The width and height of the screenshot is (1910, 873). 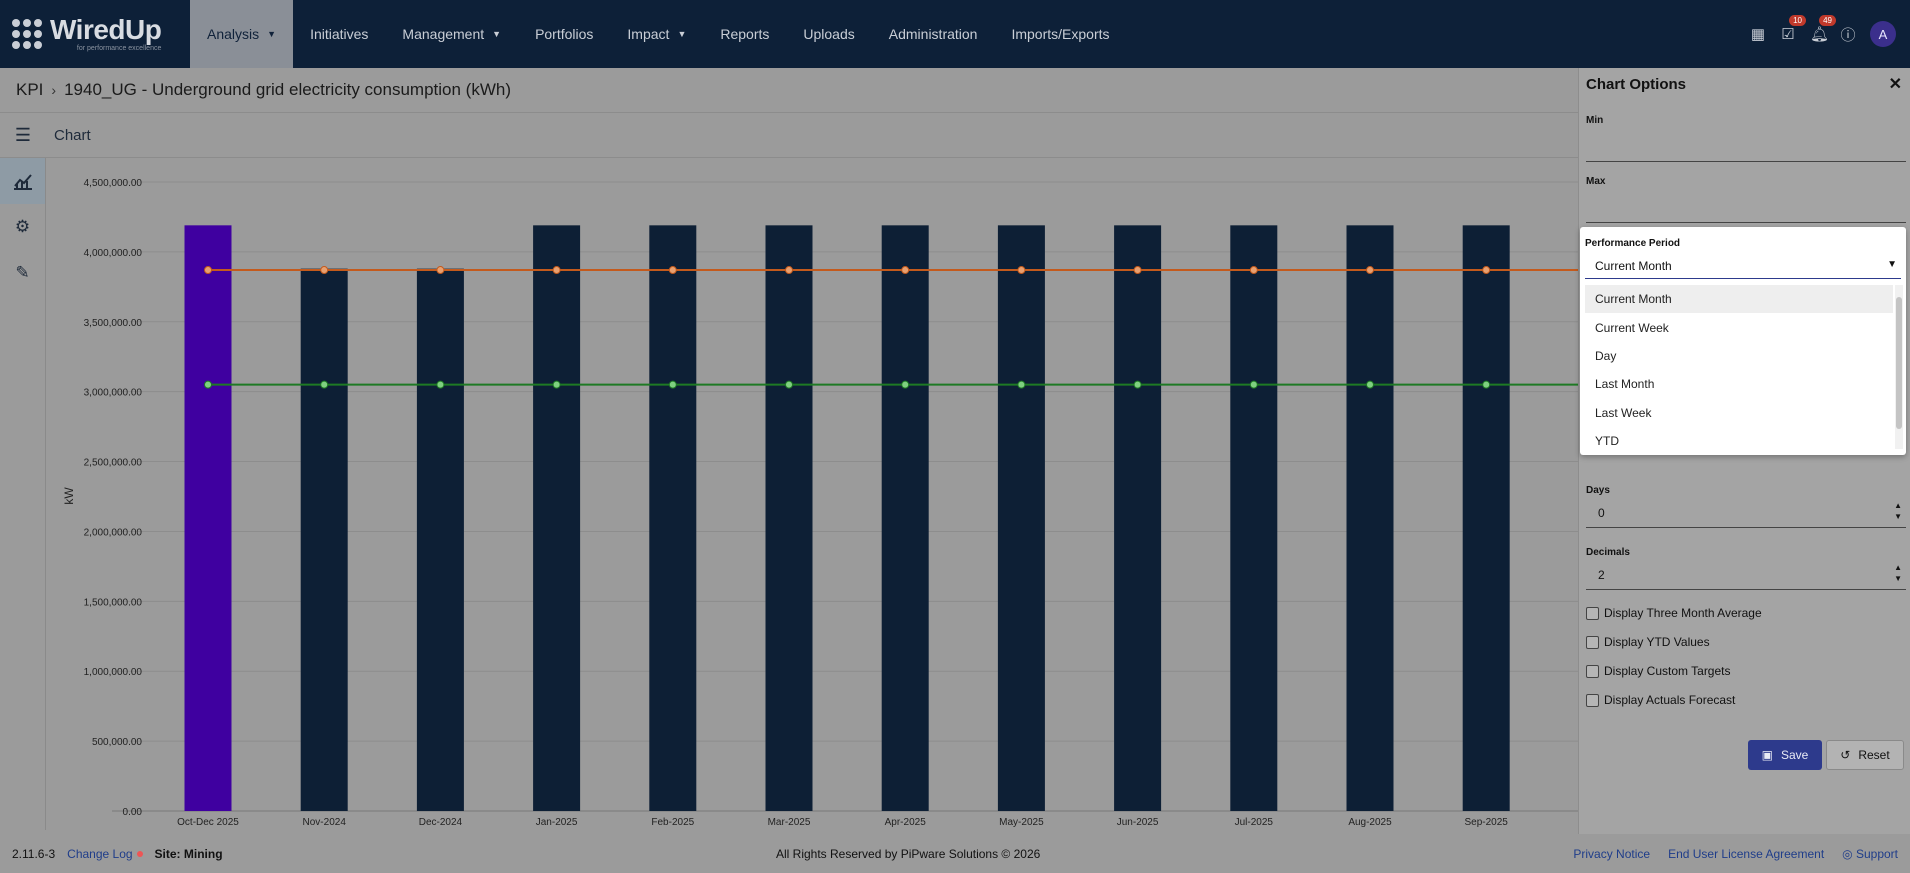 What do you see at coordinates (1895, 84) in the screenshot?
I see `close-icon: ✕` at bounding box center [1895, 84].